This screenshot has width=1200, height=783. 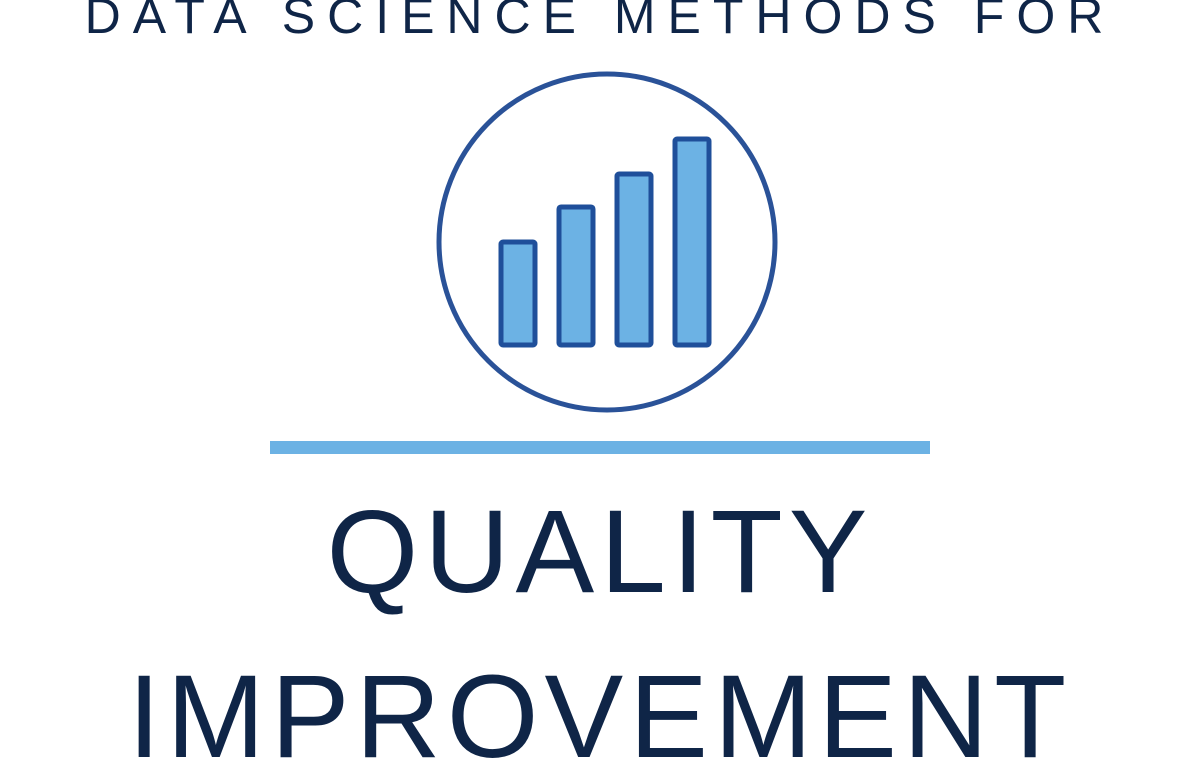 I want to click on cover-title-line-1: QUALITY, so click(x=600, y=552).